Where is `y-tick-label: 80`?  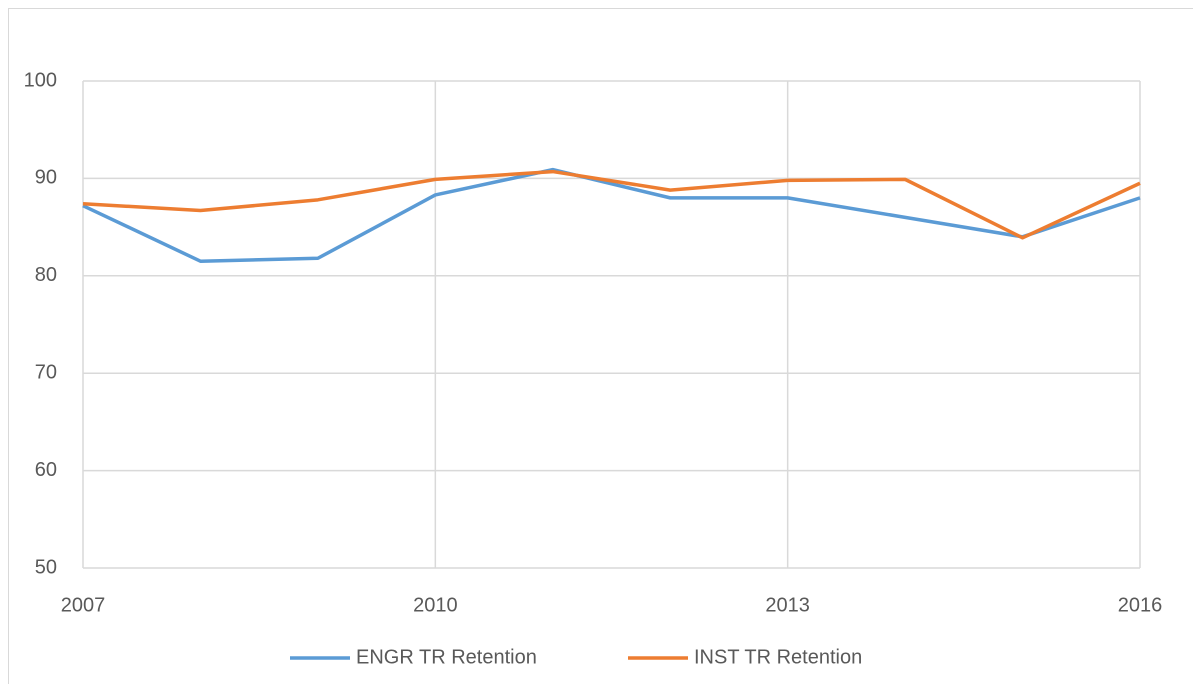 y-tick-label: 80 is located at coordinates (46, 275).